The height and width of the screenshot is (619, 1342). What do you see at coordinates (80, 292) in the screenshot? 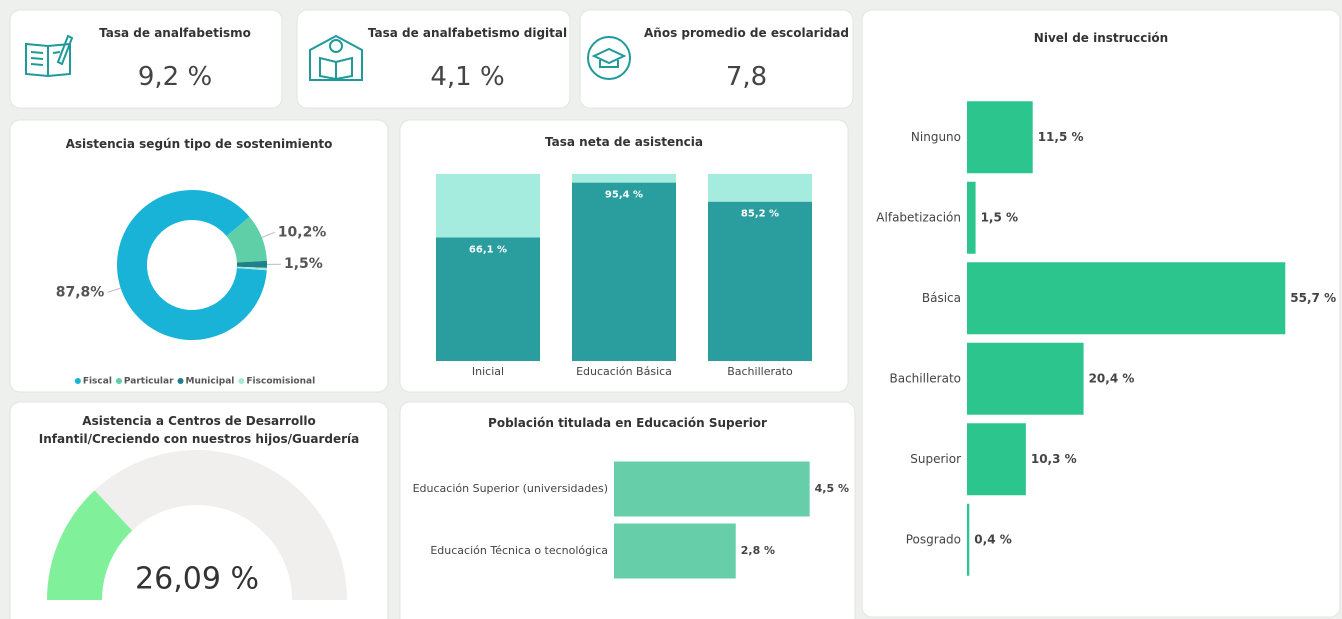
I see `data-label: 87,8%` at bounding box center [80, 292].